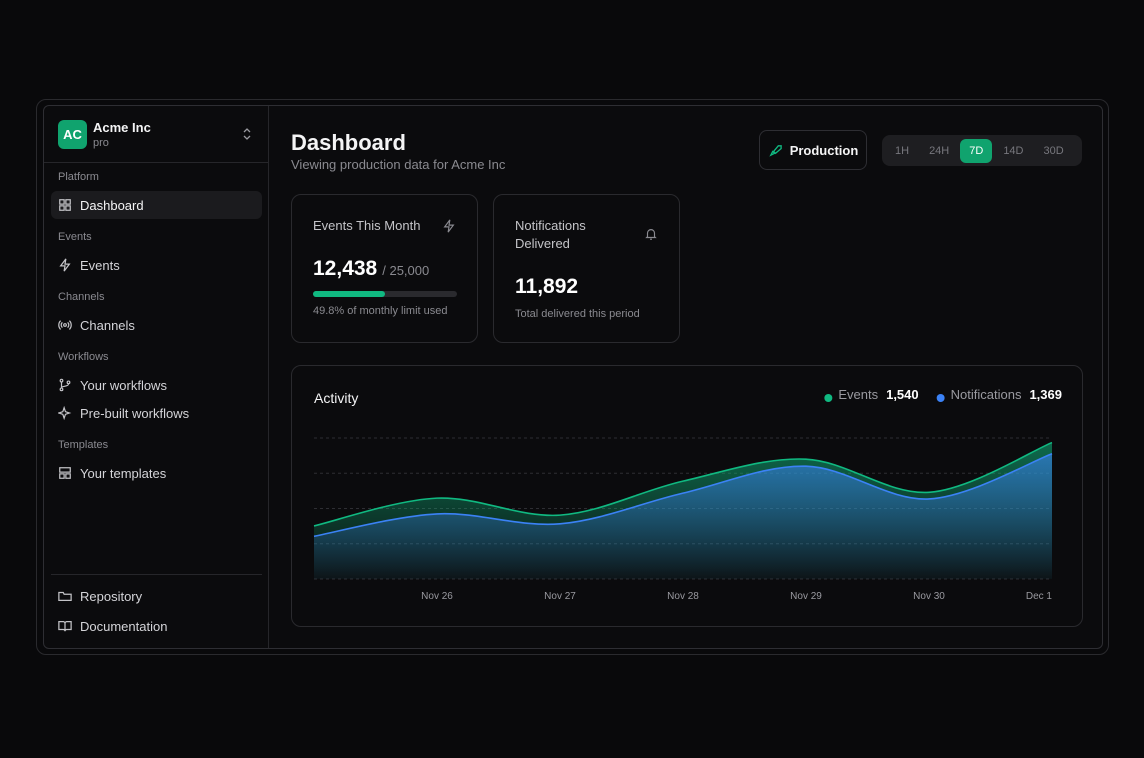 The height and width of the screenshot is (758, 1144). What do you see at coordinates (976, 150) in the screenshot?
I see `range-button: 7D` at bounding box center [976, 150].